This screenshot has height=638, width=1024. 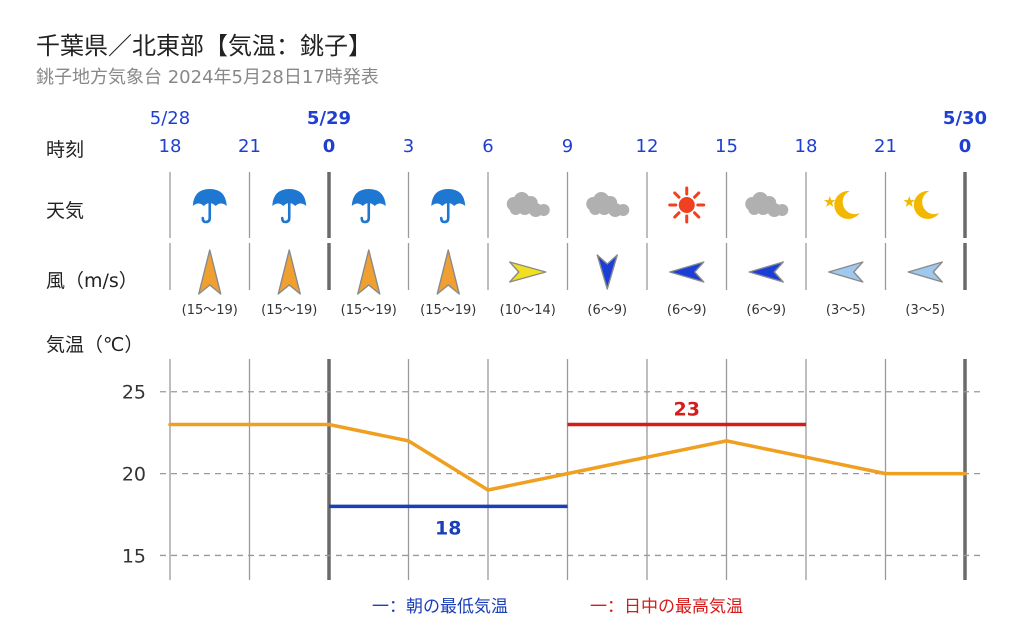 What do you see at coordinates (92, 281) in the screenshot?
I see `wind-row-label: 風（m/s）` at bounding box center [92, 281].